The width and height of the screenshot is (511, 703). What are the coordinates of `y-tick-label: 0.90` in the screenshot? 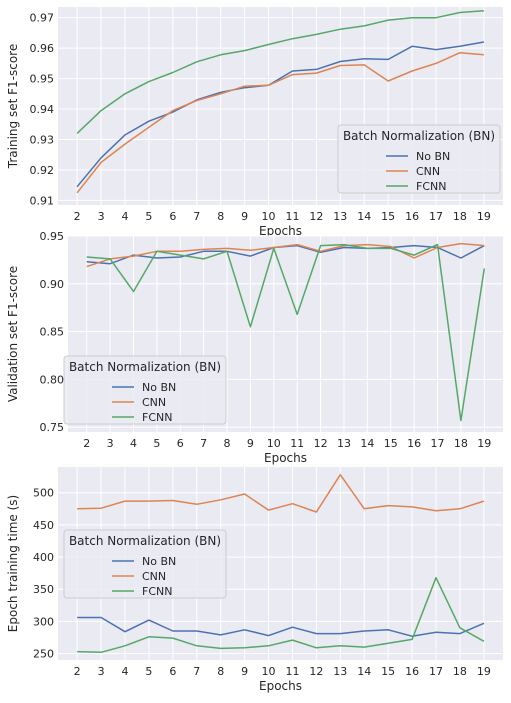 It's located at (52, 284).